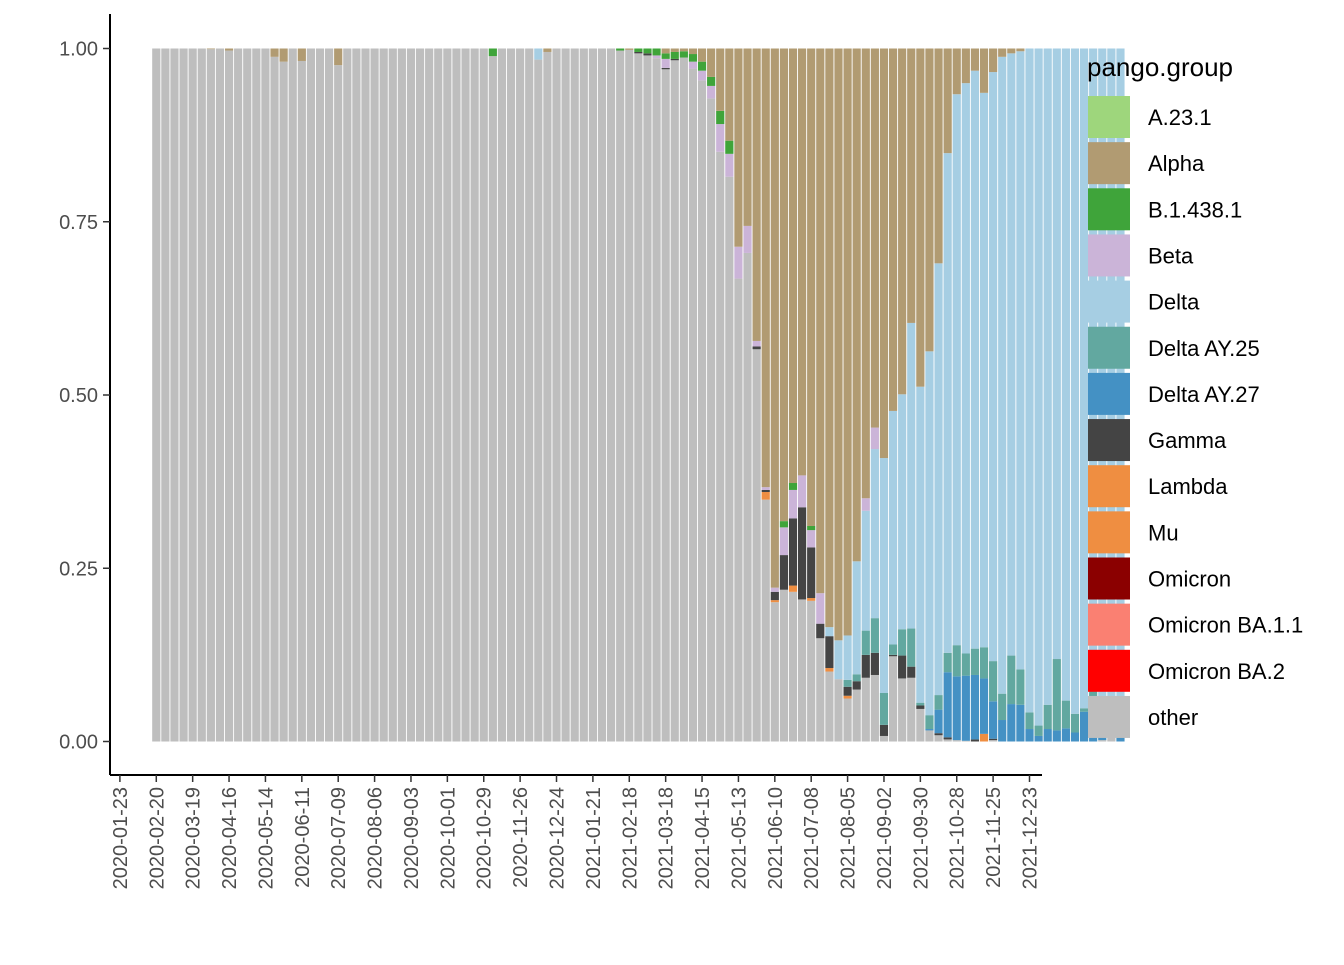 The width and height of the screenshot is (1344, 965). What do you see at coordinates (157, 838) in the screenshot?
I see `x-tick-label: 2020-02-20` at bounding box center [157, 838].